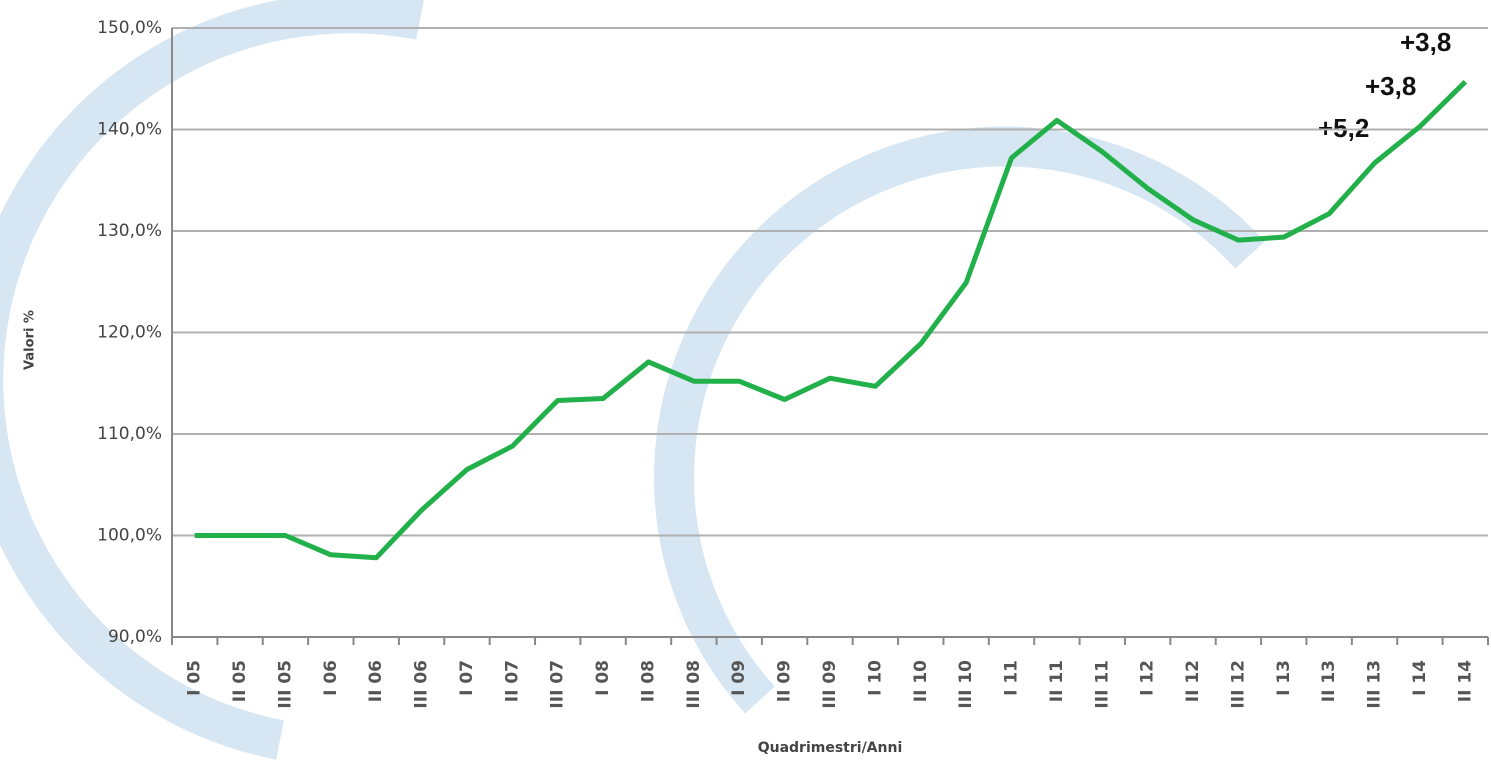 The image size is (1491, 762). Describe the element at coordinates (1420, 678) in the screenshot. I see `x-tick-label: I 14` at that location.